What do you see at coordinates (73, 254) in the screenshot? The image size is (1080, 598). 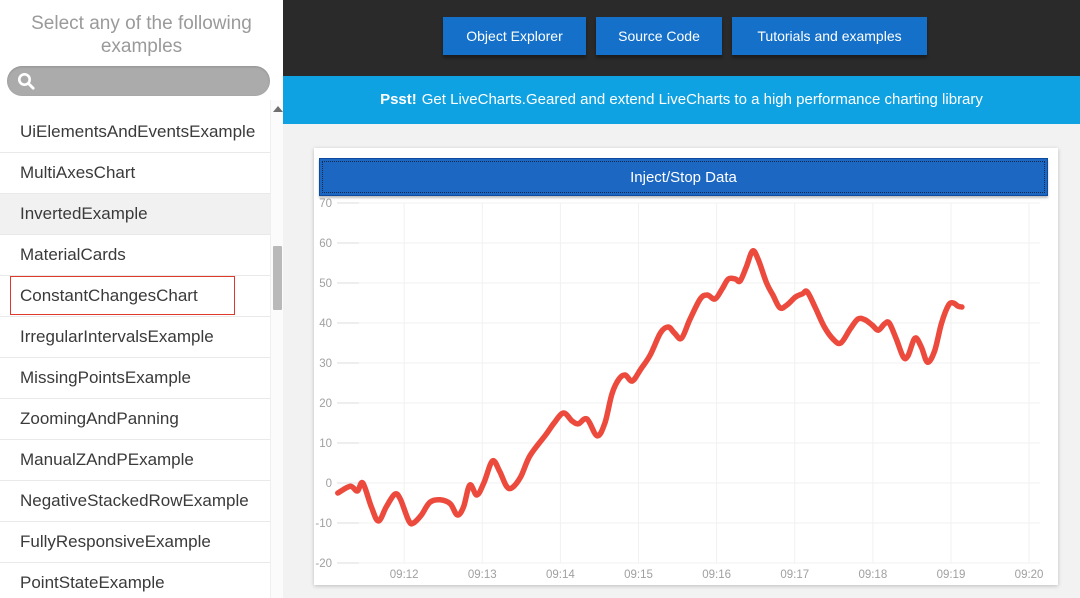 I see `sidebar-item-label: MaterialCards` at bounding box center [73, 254].